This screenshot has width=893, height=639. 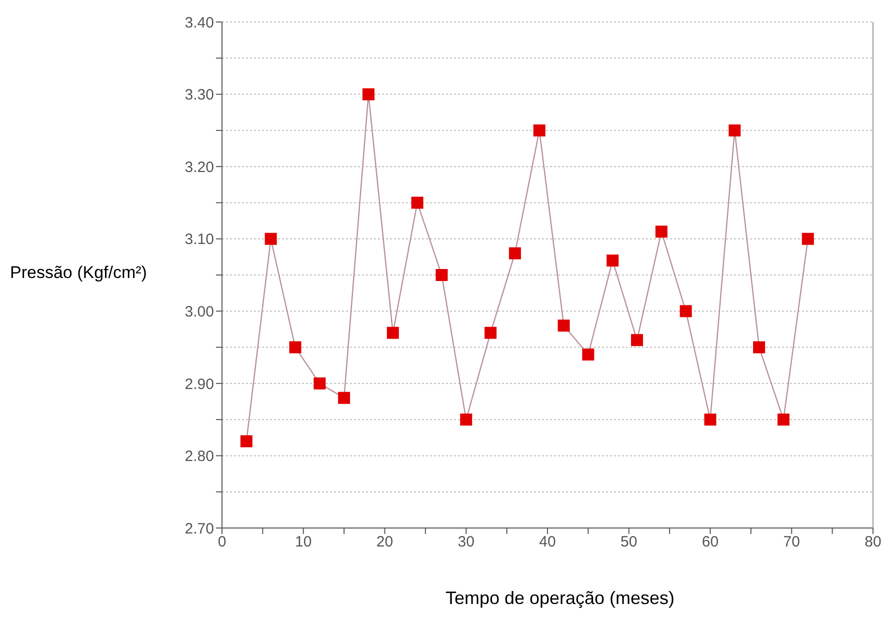 What do you see at coordinates (873, 542) in the screenshot?
I see `x-tick-label: 80` at bounding box center [873, 542].